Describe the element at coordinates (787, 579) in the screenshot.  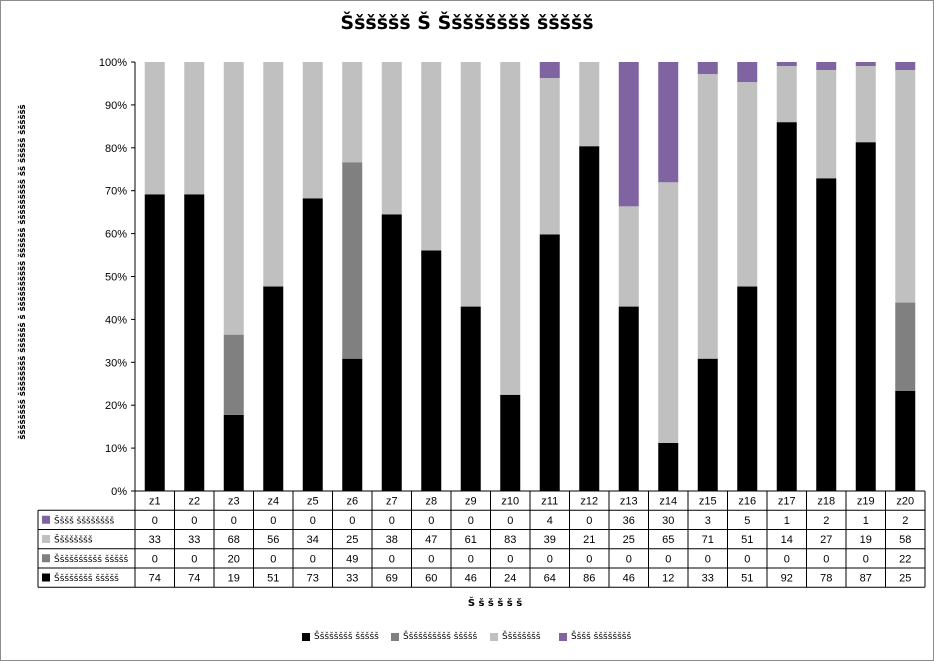
I see `table-cell: 92` at that location.